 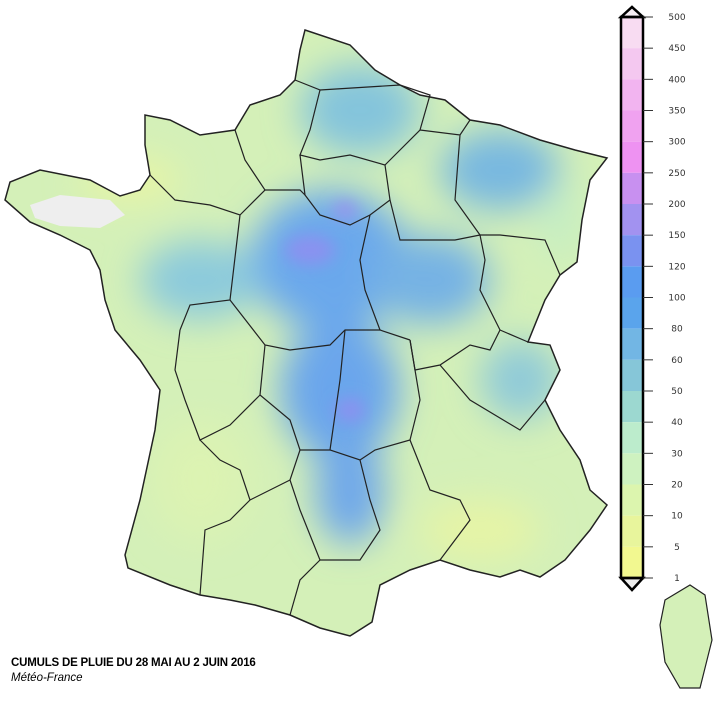 I want to click on legend-tick-label: 80, so click(x=677, y=330).